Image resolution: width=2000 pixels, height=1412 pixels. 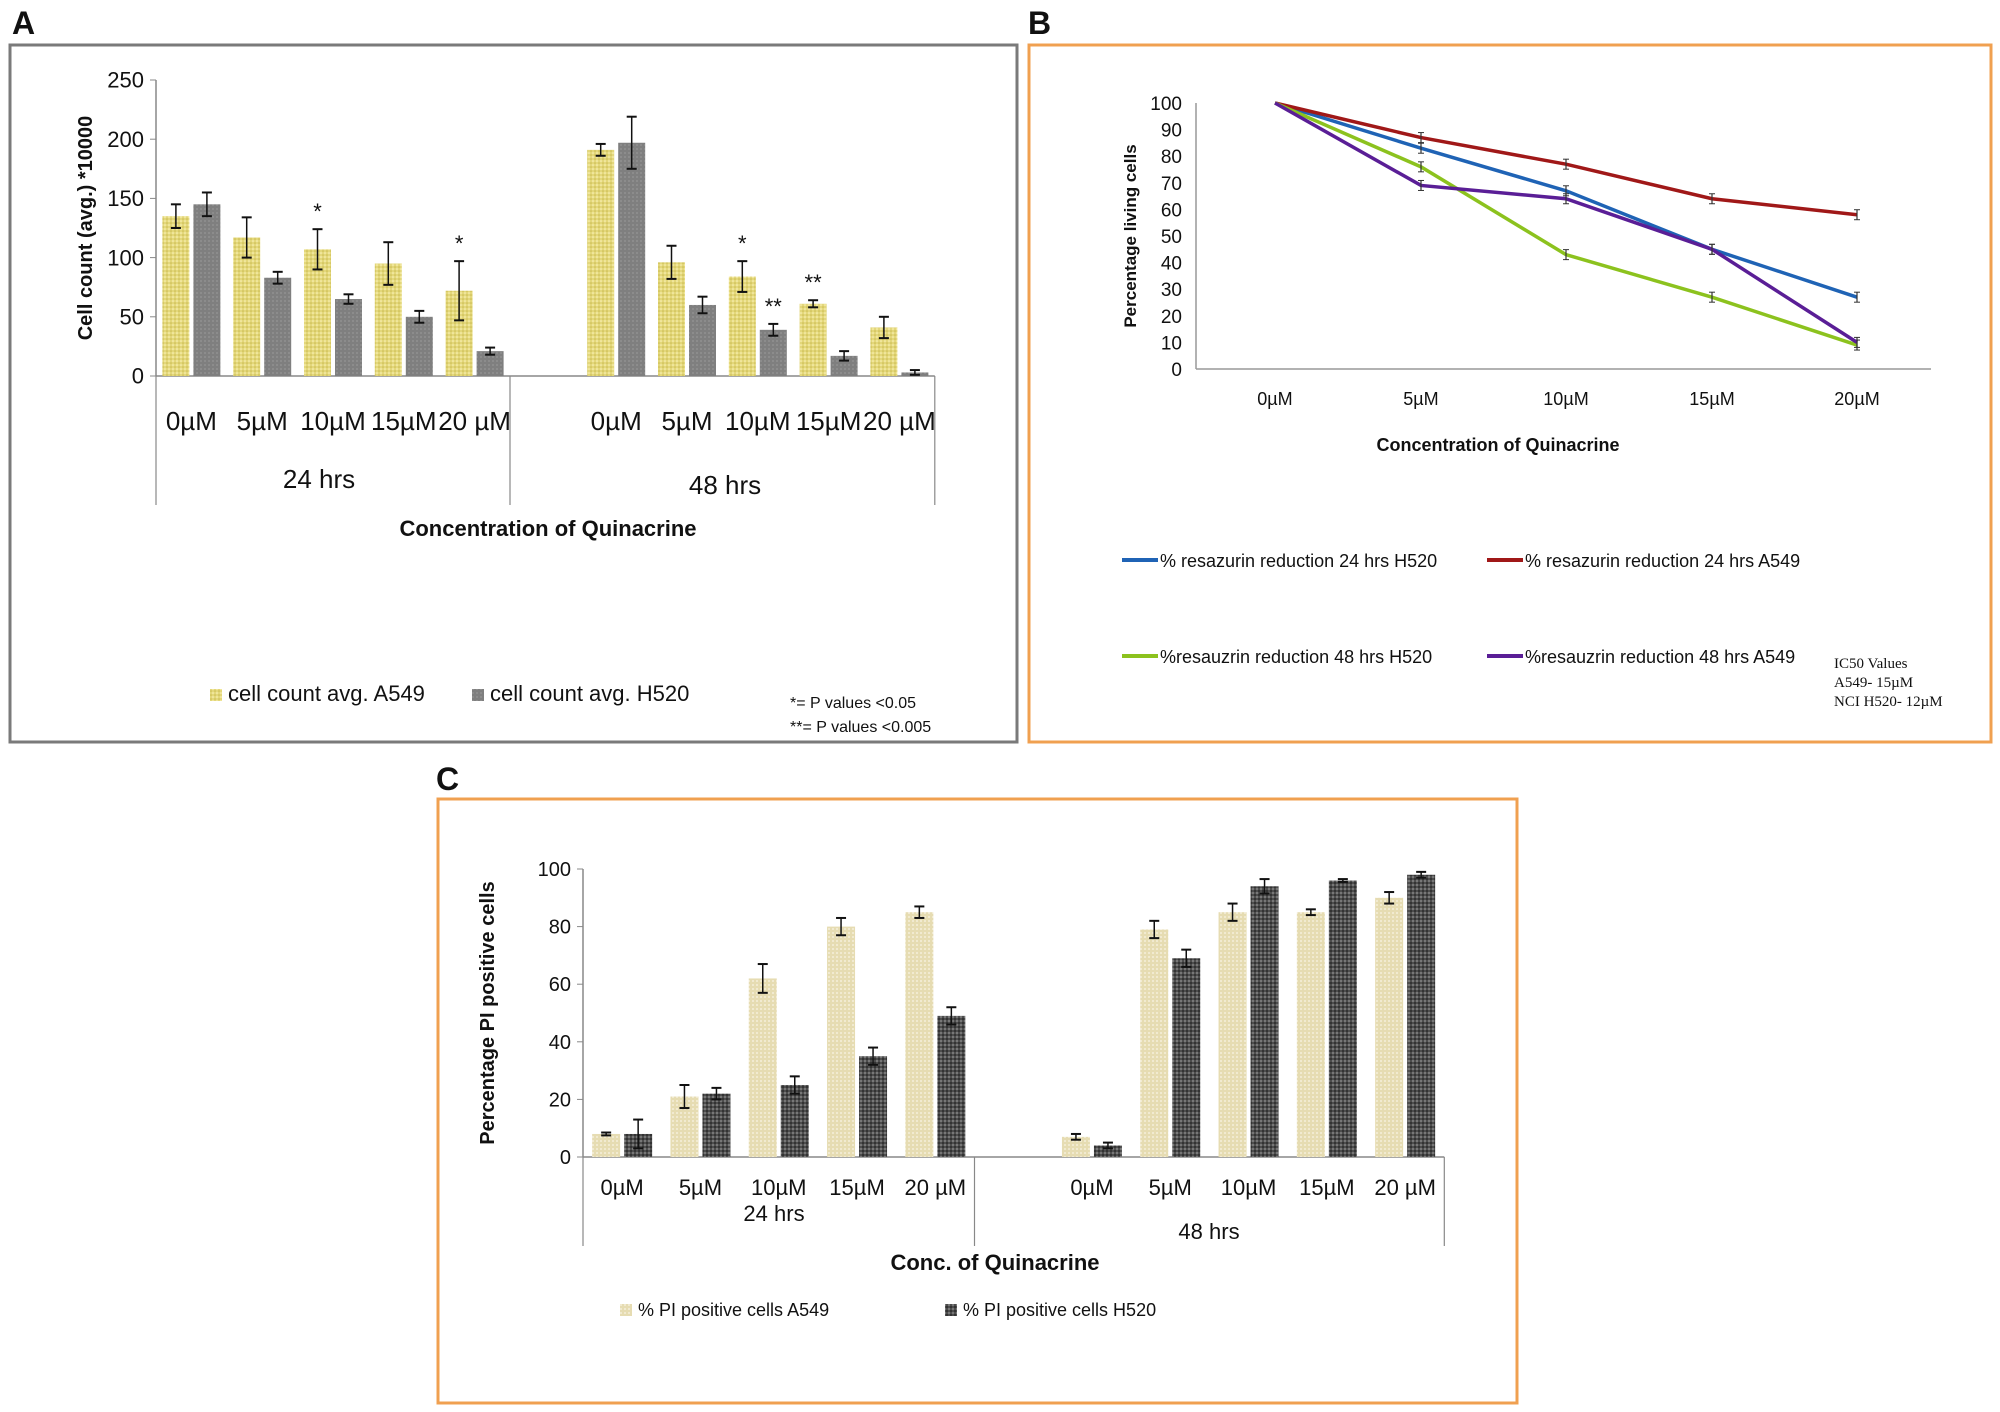 I want to click on p-value-note: **= P values <0.005, so click(x=860, y=727).